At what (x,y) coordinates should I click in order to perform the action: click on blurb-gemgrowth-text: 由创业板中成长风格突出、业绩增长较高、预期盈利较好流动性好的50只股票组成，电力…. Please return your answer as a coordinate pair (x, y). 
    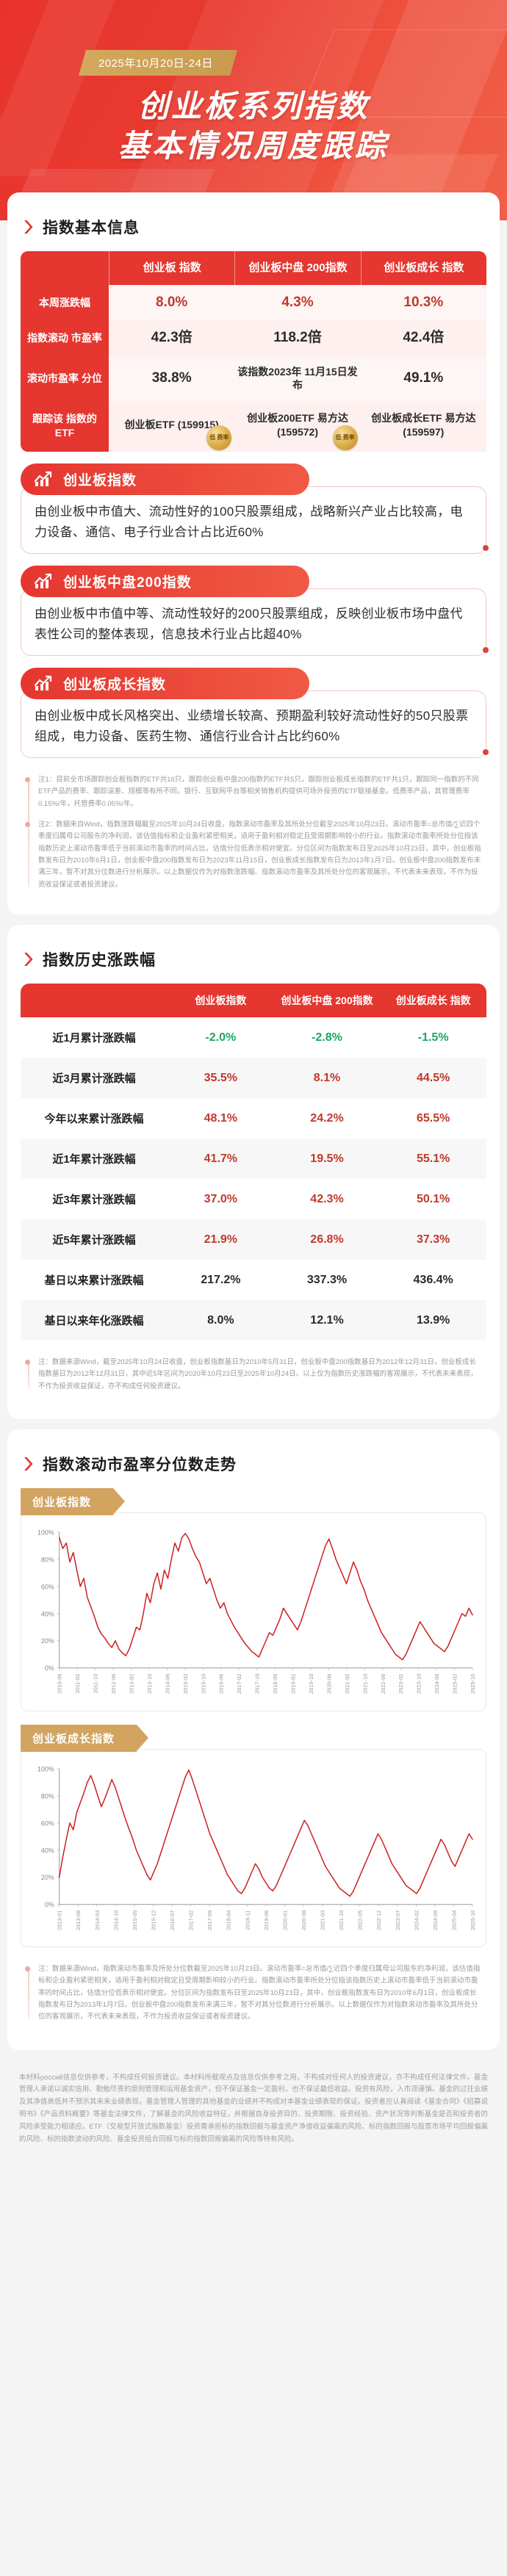
    Looking at the image, I should click on (253, 725).